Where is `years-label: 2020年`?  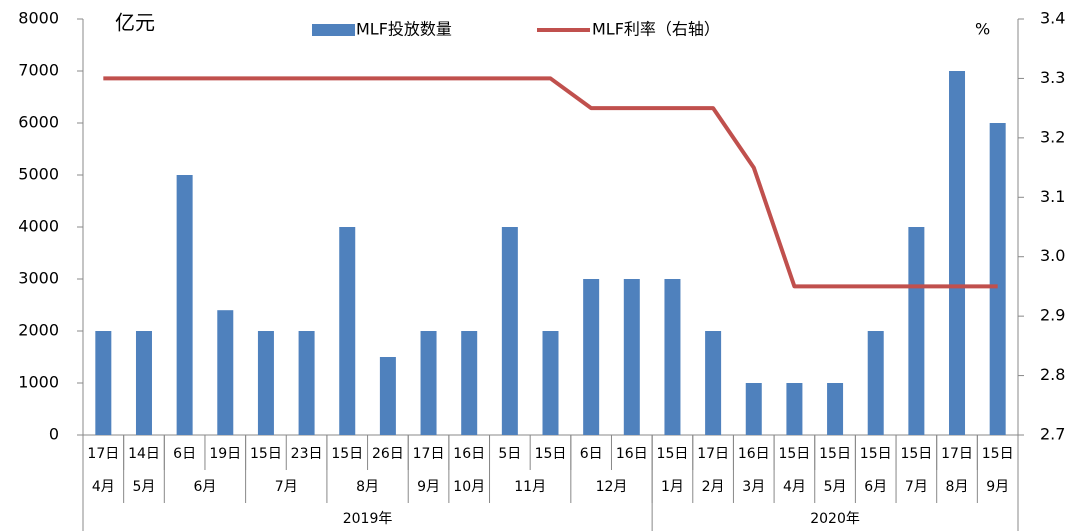 years-label: 2020年 is located at coordinates (835, 519).